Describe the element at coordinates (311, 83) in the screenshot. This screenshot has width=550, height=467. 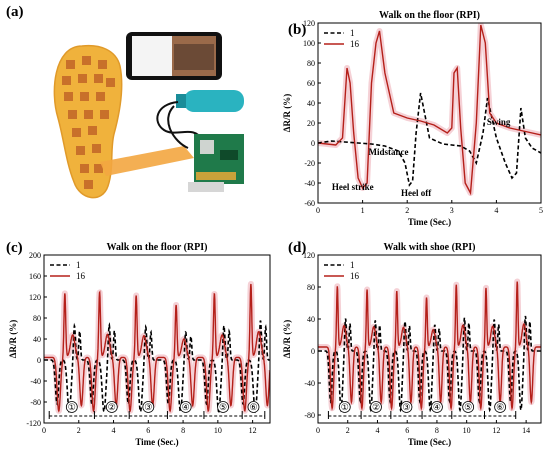
I see `y-tick-label: 60` at that location.